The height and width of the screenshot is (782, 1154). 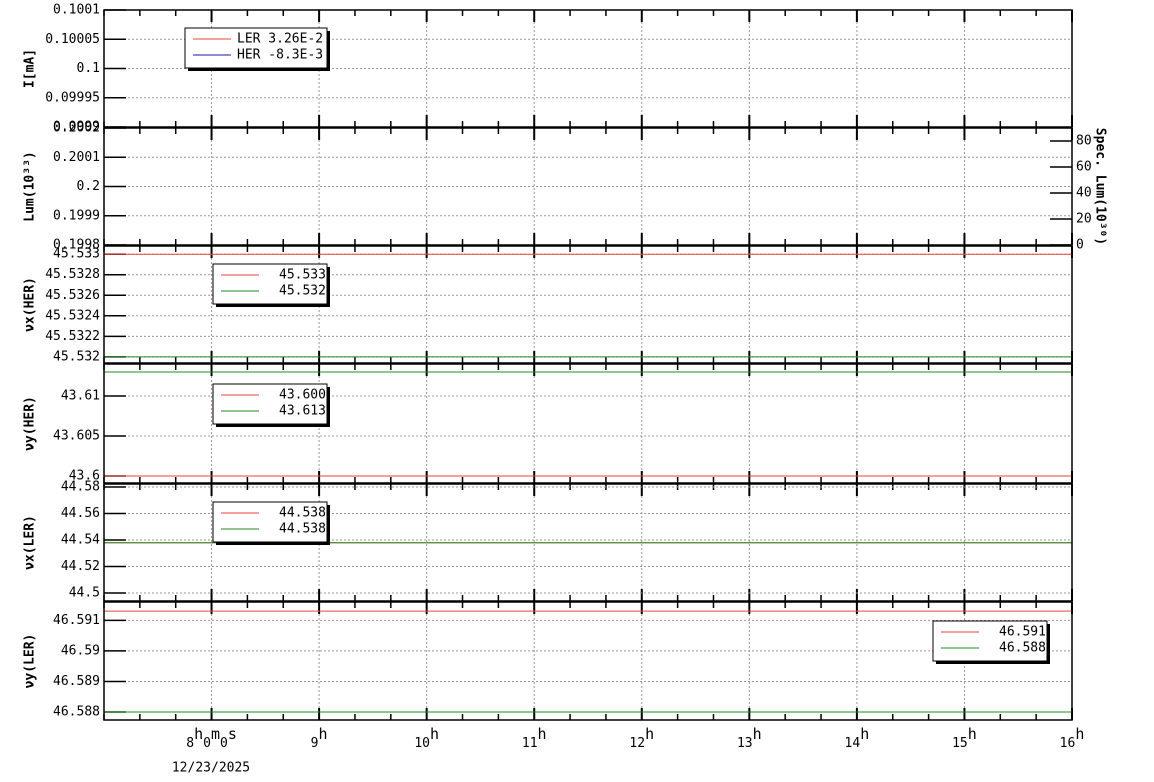 I want to click on y2-tick-label: 80, so click(x=1084, y=141).